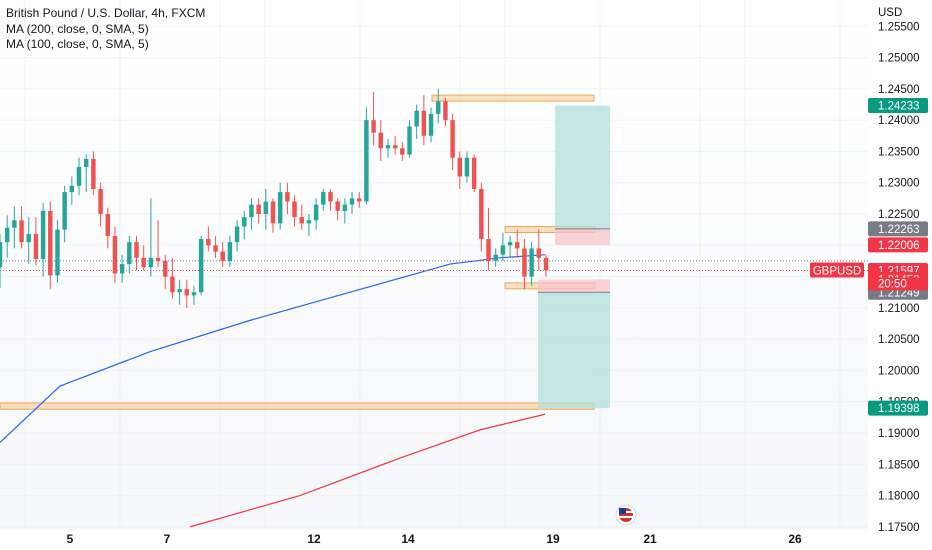 This screenshot has width=932, height=550. I want to click on price-tick-label: 1.20000, so click(899, 371).